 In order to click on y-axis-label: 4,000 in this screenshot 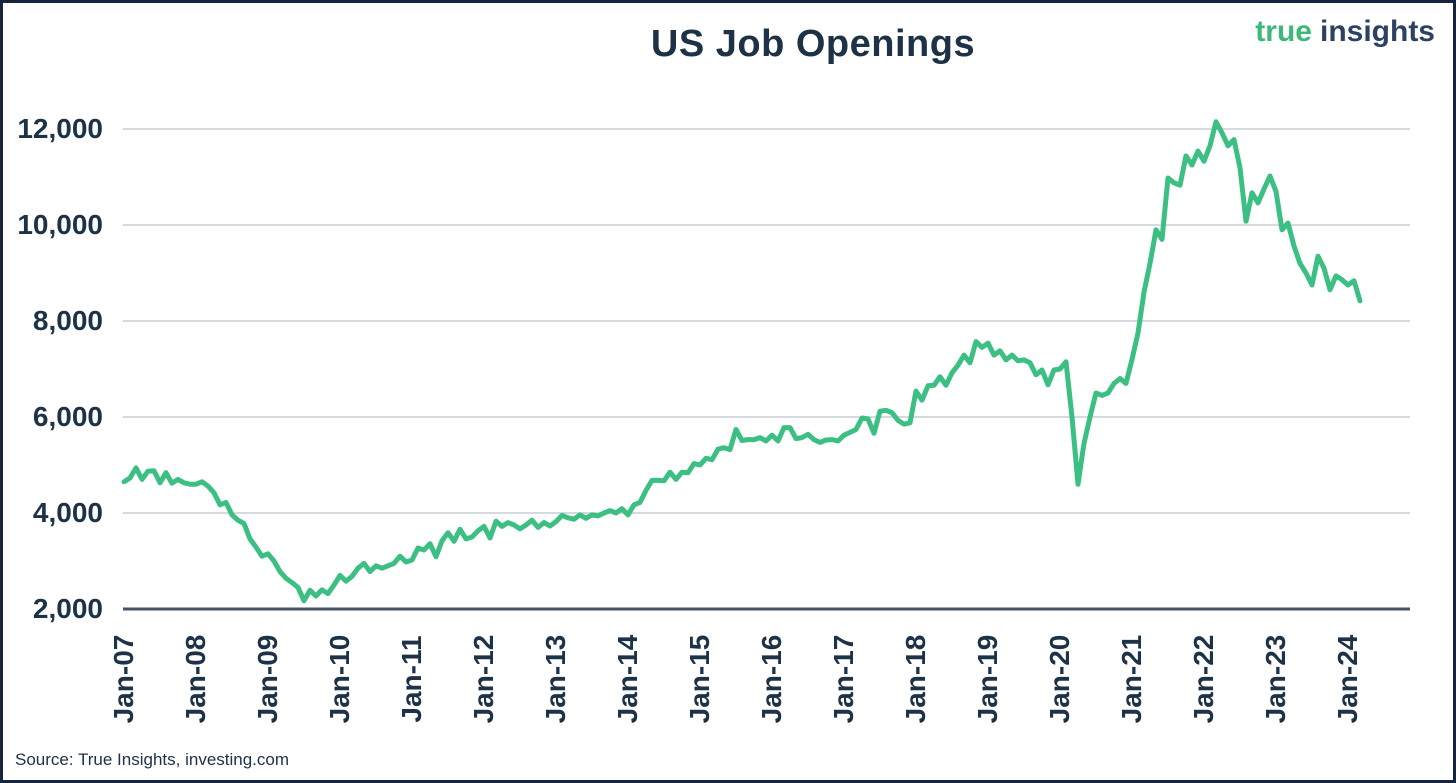, I will do `click(67, 512)`.